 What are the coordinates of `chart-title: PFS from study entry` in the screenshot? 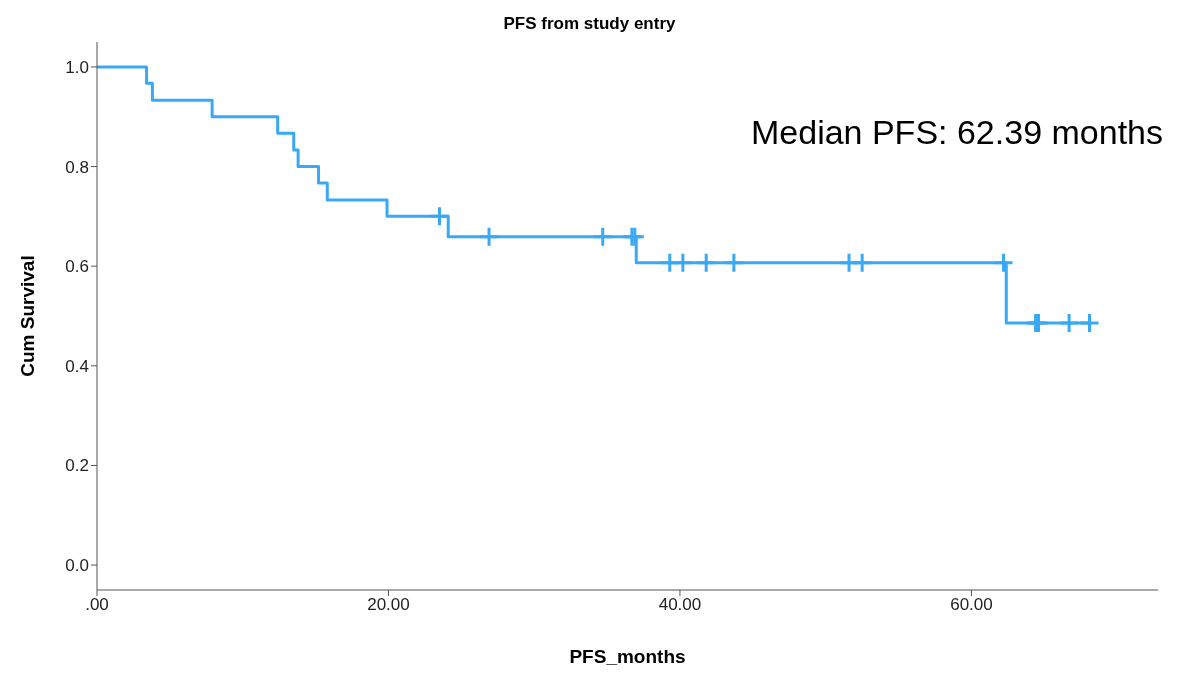 It's located at (589, 24).